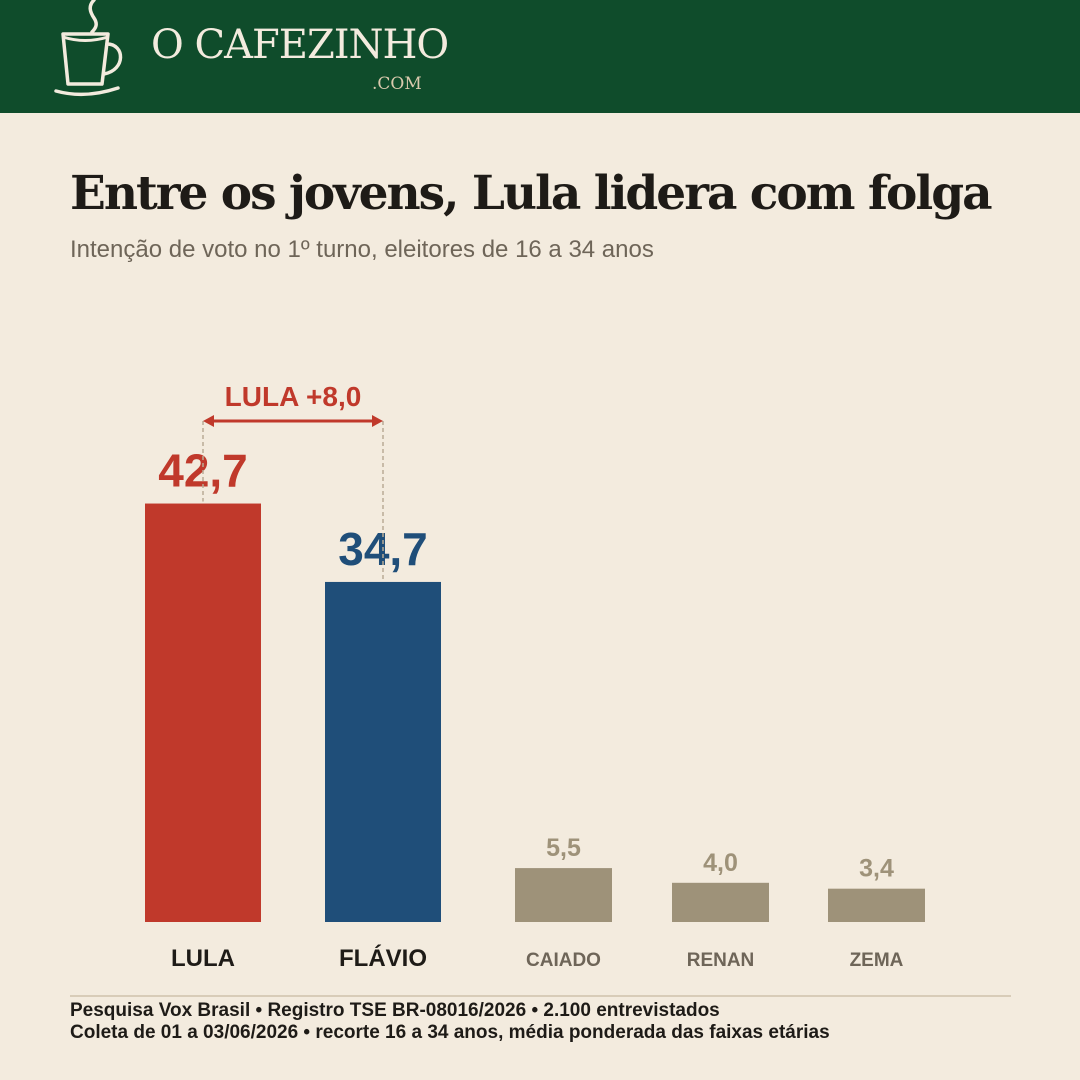 This screenshot has width=1080, height=1080. I want to click on category-label-lula: LULA, so click(203, 958).